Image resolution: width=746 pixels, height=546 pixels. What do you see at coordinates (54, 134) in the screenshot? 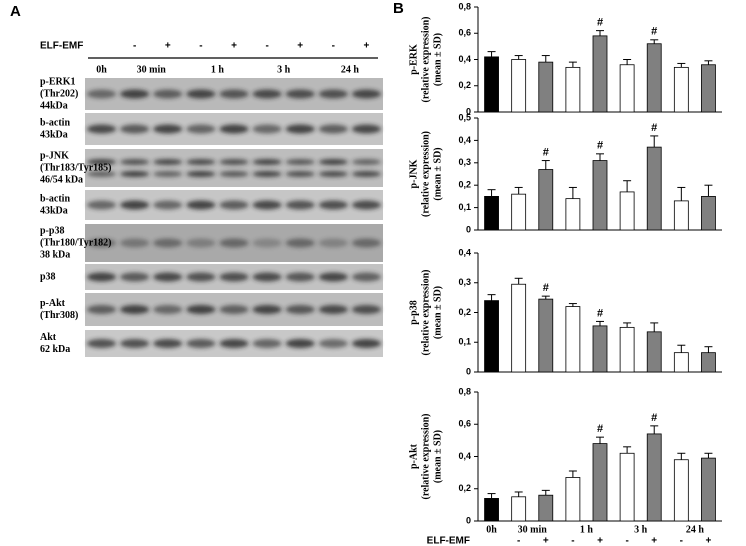
I see `blot-label: 43kDa` at bounding box center [54, 134].